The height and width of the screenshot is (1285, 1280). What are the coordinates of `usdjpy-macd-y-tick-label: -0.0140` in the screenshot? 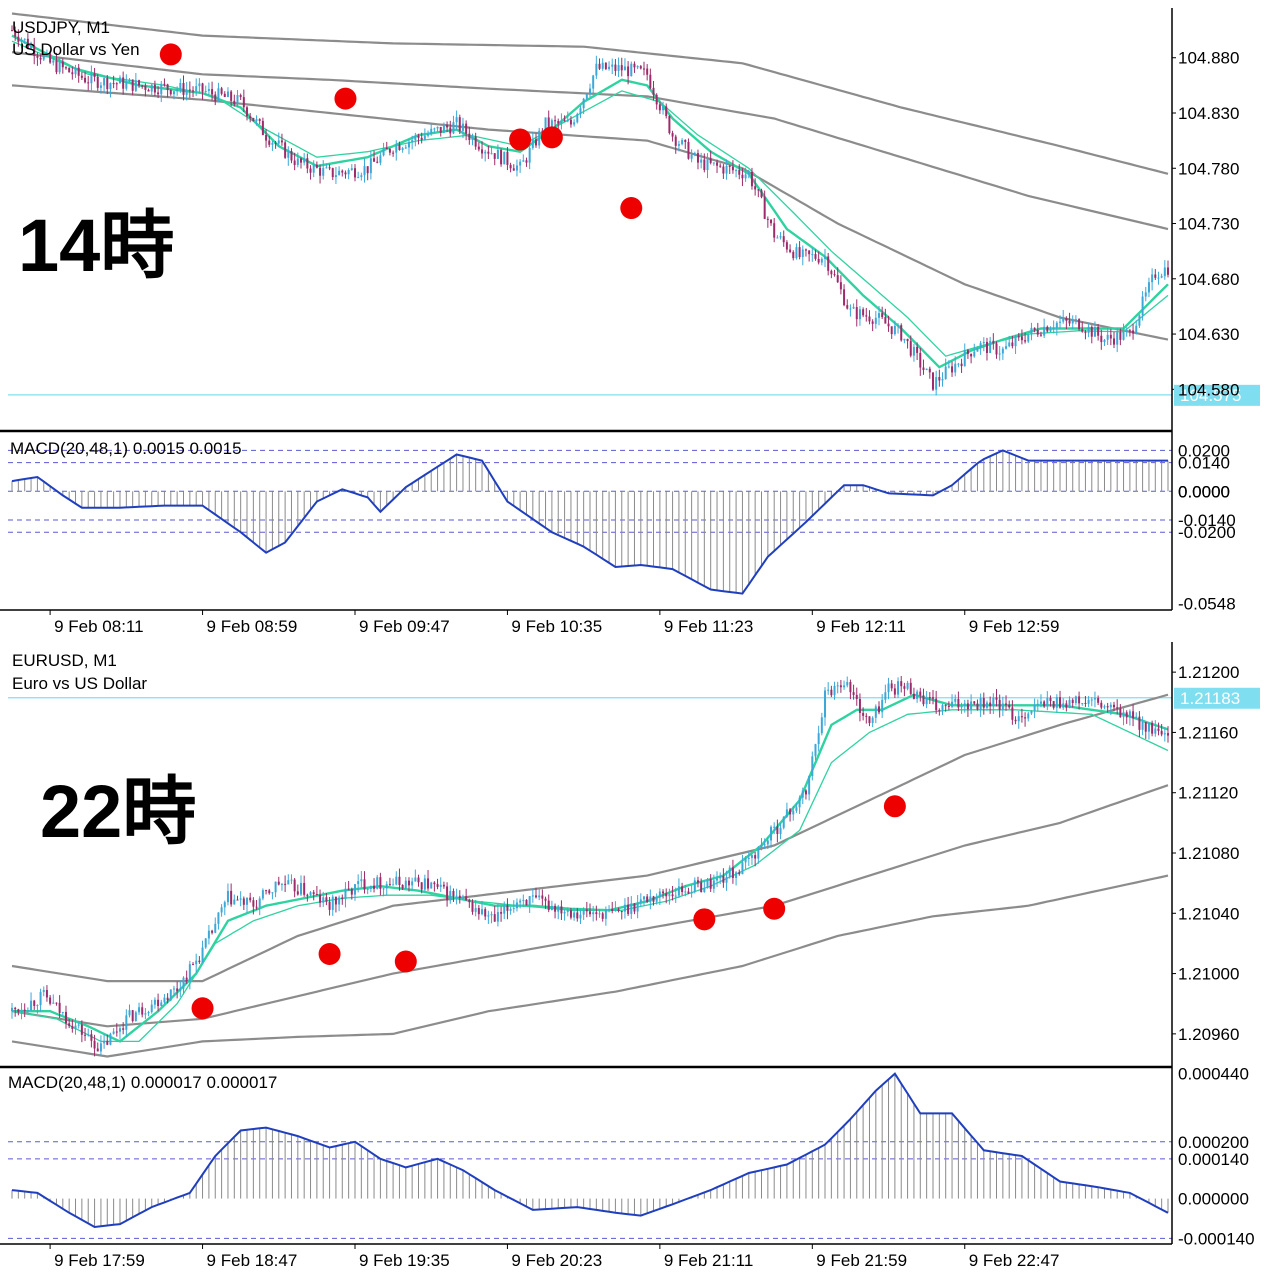 It's located at (1207, 520).